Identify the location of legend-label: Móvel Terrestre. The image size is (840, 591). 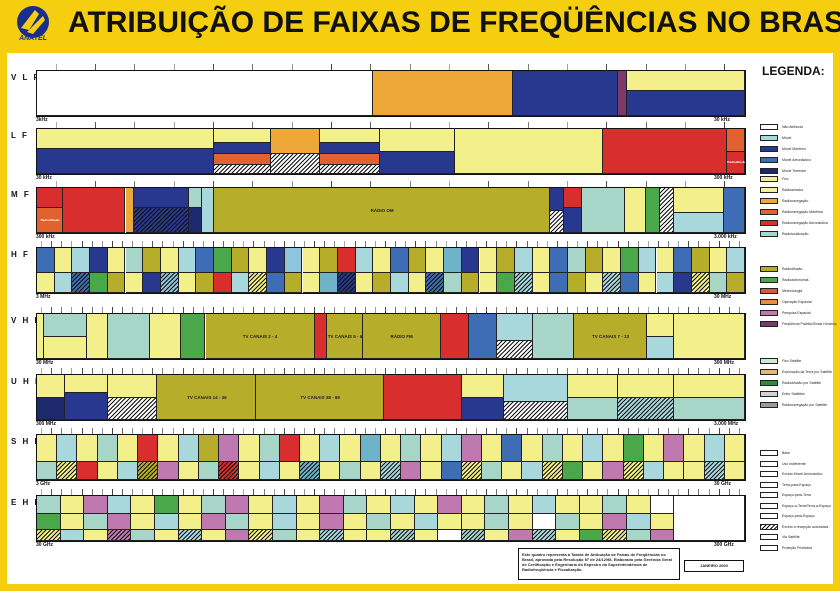
(794, 171).